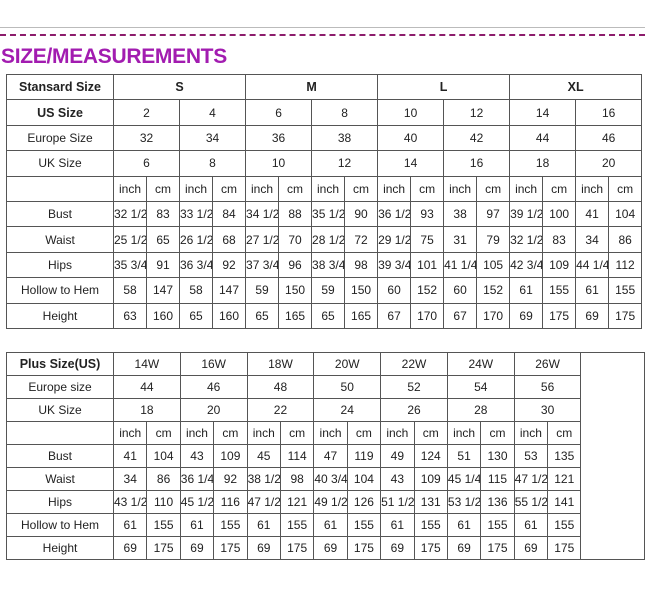 The height and width of the screenshot is (600, 645). What do you see at coordinates (564, 502) in the screenshot?
I see `measurement-value: 141` at bounding box center [564, 502].